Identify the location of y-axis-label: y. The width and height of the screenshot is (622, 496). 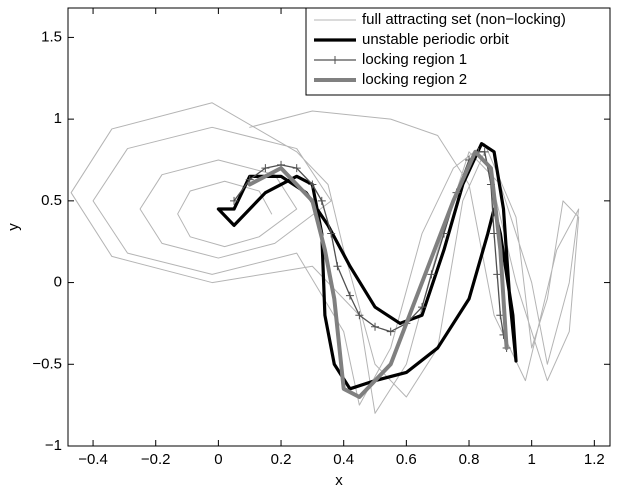
(13, 227).